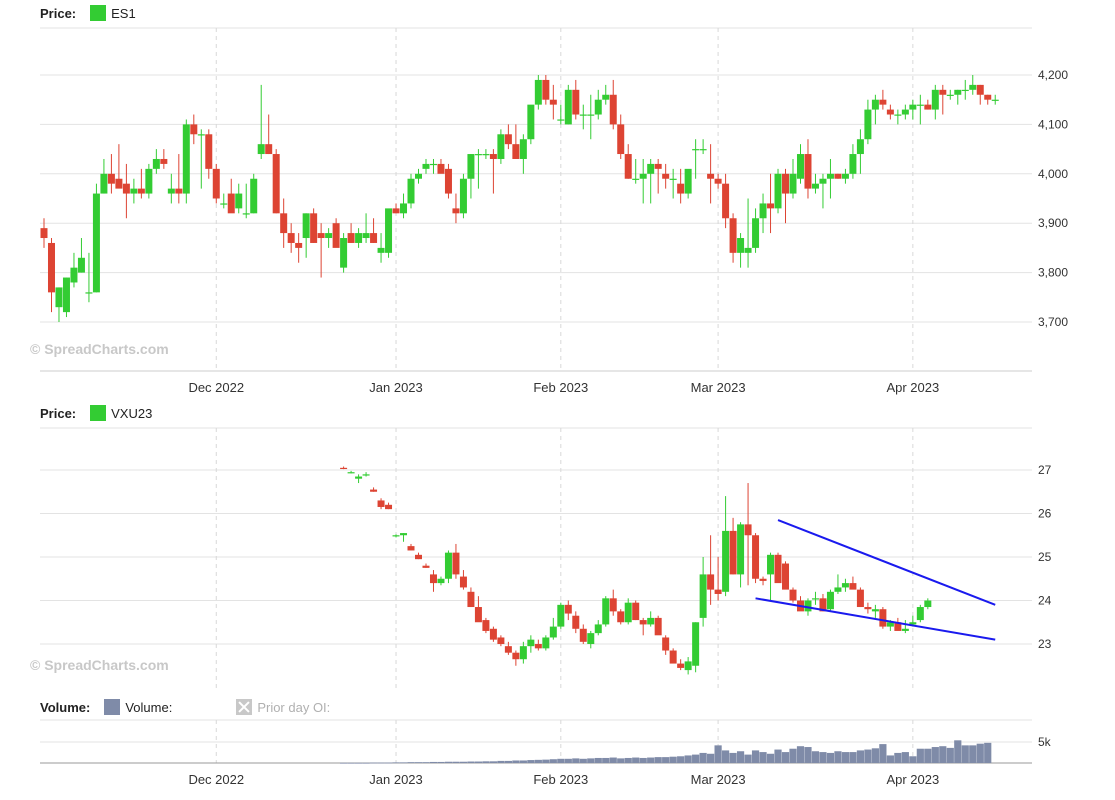  What do you see at coordinates (98, 413) in the screenshot?
I see `legend-mid-swatch` at bounding box center [98, 413].